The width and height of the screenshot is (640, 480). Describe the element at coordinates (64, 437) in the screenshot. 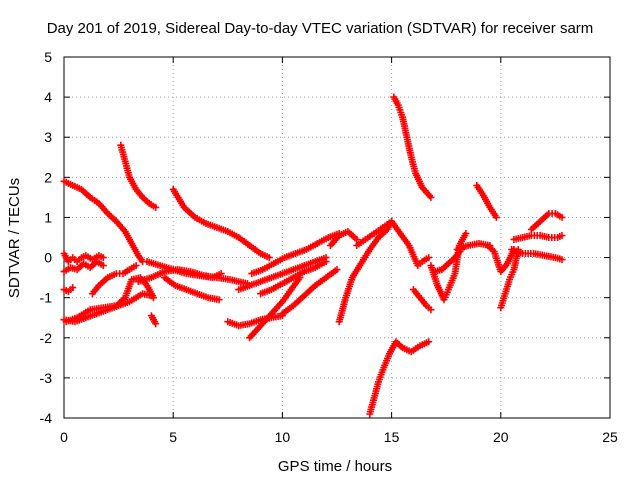

I see `x-tick-label: 0` at that location.